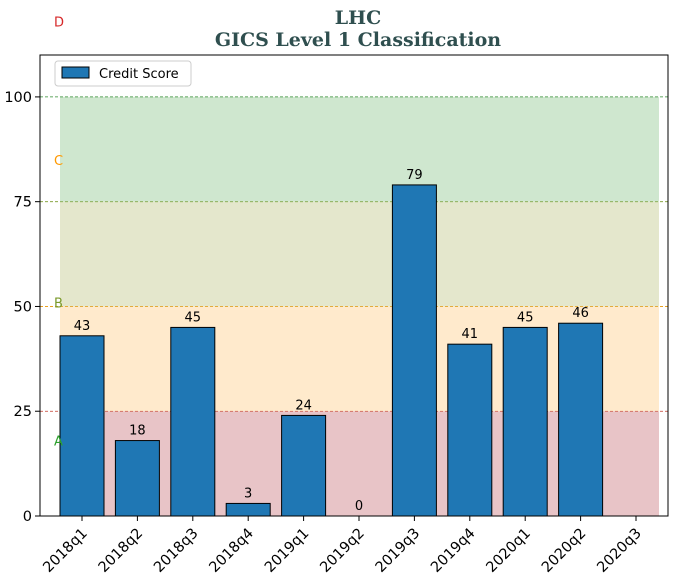 Image resolution: width=678 pixels, height=585 pixels. Describe the element at coordinates (358, 40) in the screenshot. I see `chart-subtitle: GICS Level 1 Classification` at that location.